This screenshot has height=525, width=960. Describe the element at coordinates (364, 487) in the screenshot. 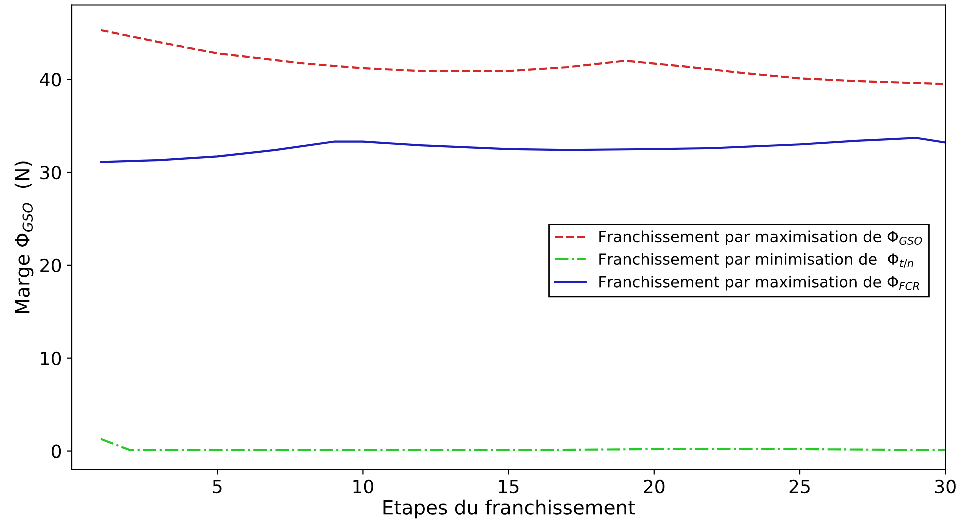

I see `x-tick-label: 10` at that location.